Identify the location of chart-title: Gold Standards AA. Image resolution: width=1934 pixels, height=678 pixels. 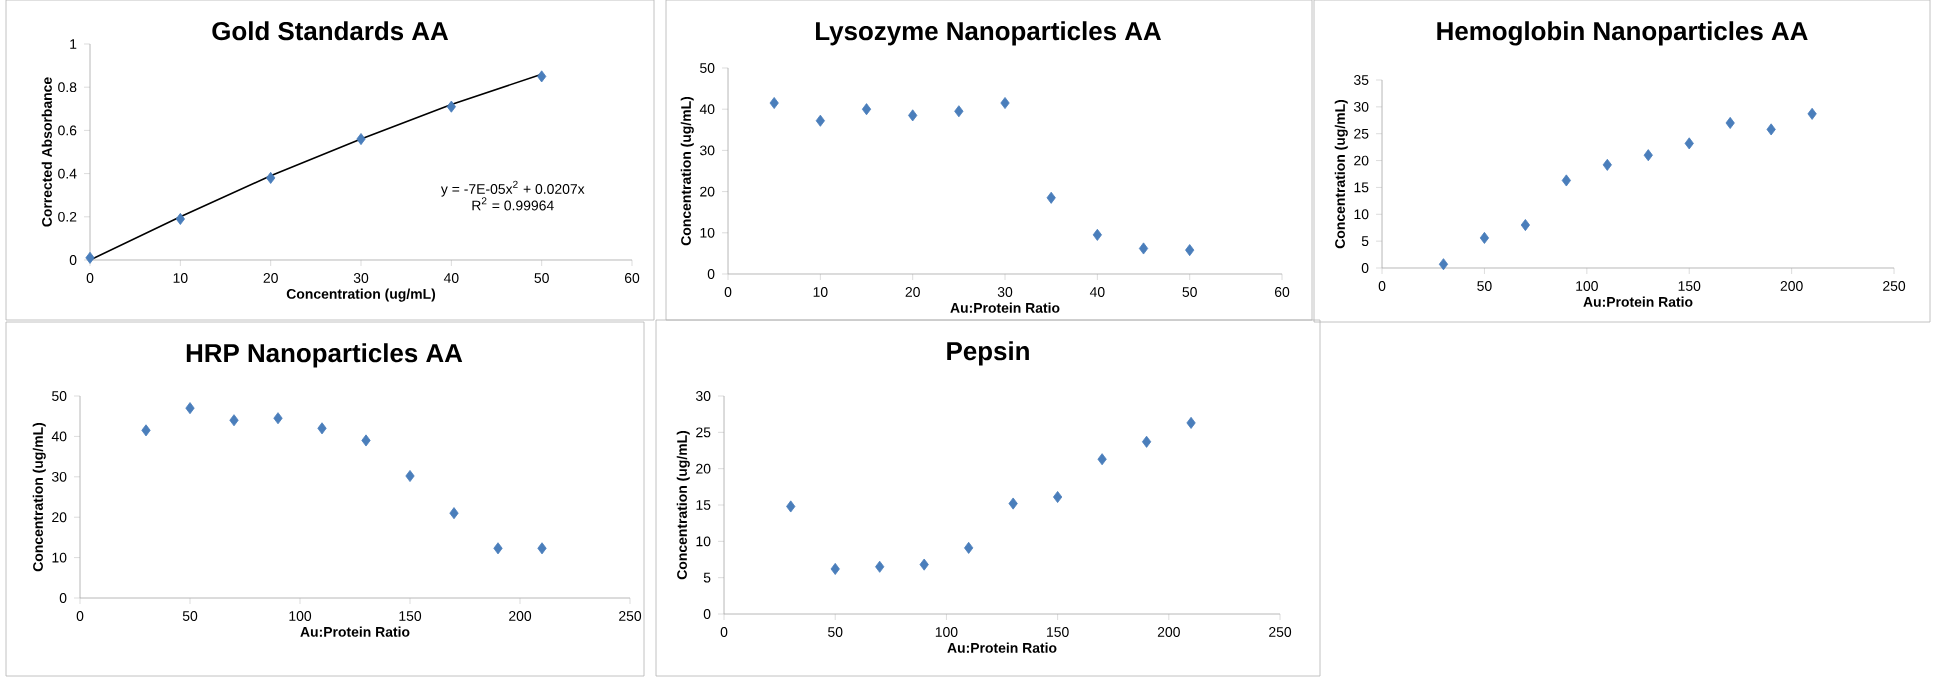
(330, 31).